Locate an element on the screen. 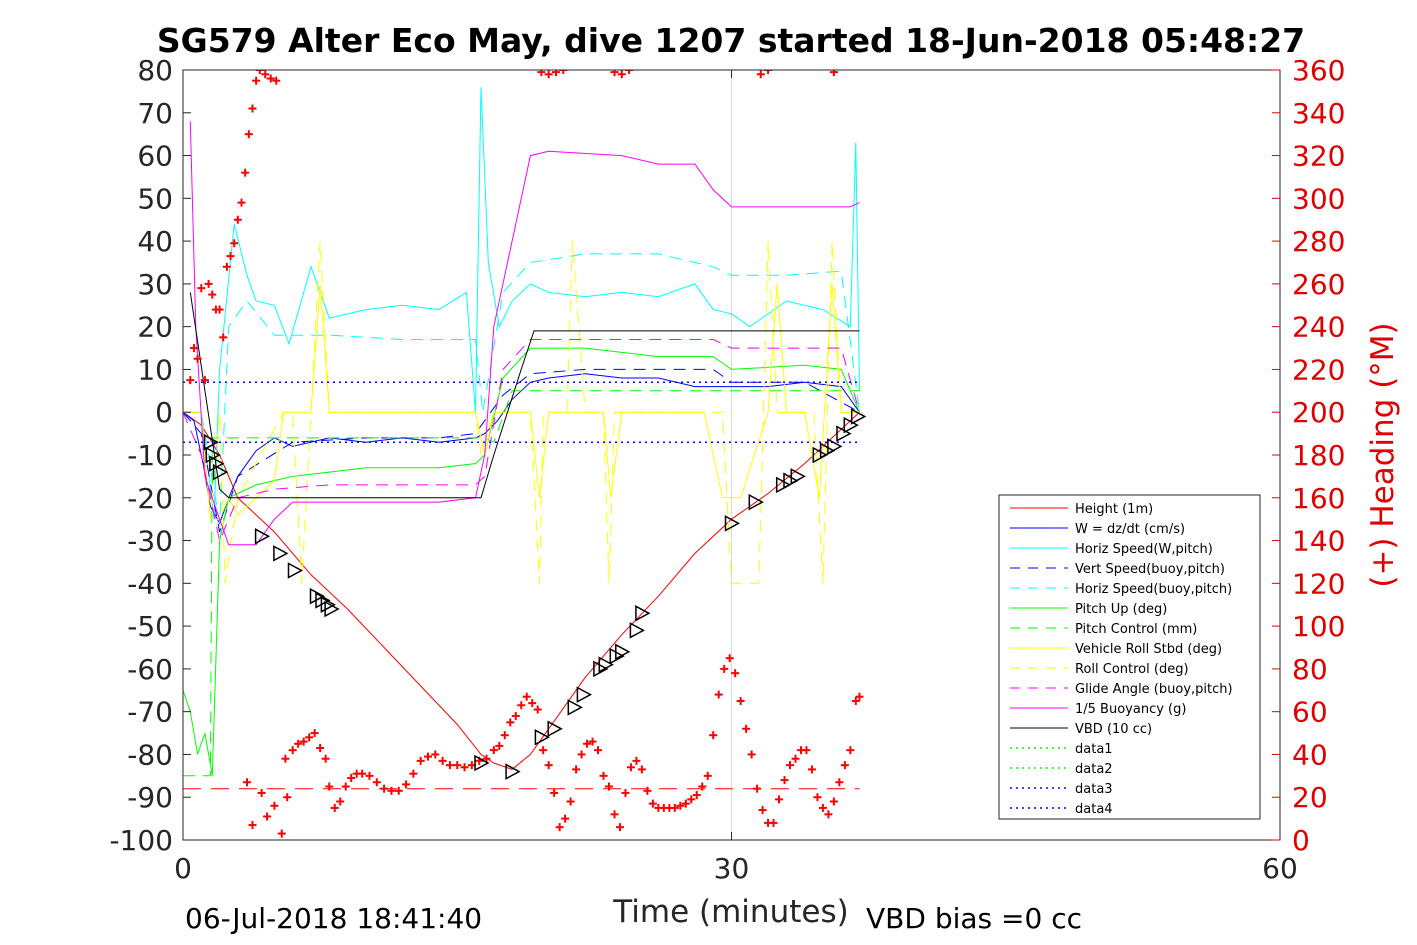 This screenshot has height=945, width=1417. series-line-horiz-speed-buoy-pitch is located at coordinates (521, 388).